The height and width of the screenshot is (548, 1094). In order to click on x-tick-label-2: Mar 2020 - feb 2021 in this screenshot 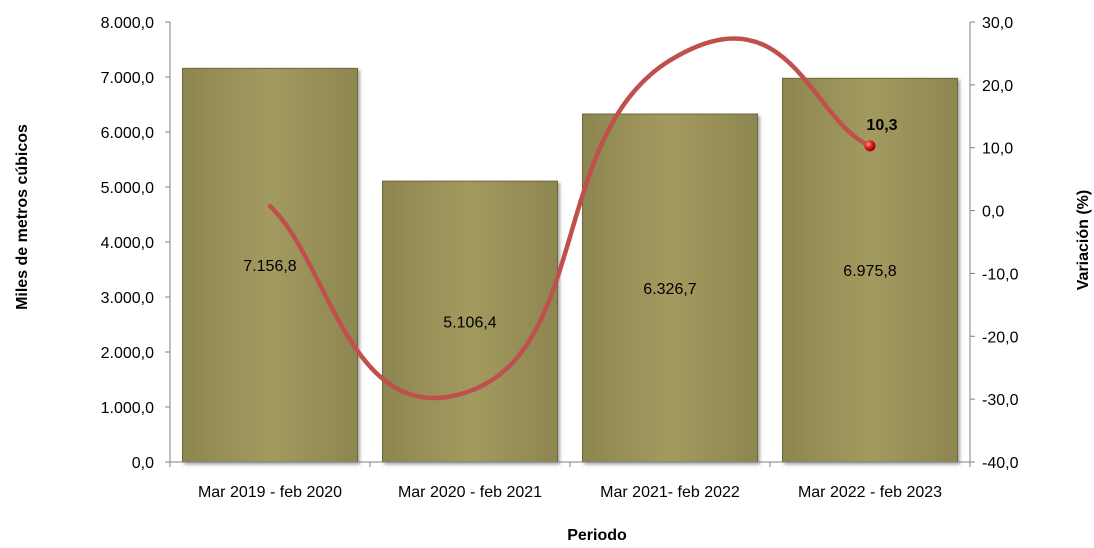, I will do `click(470, 492)`.